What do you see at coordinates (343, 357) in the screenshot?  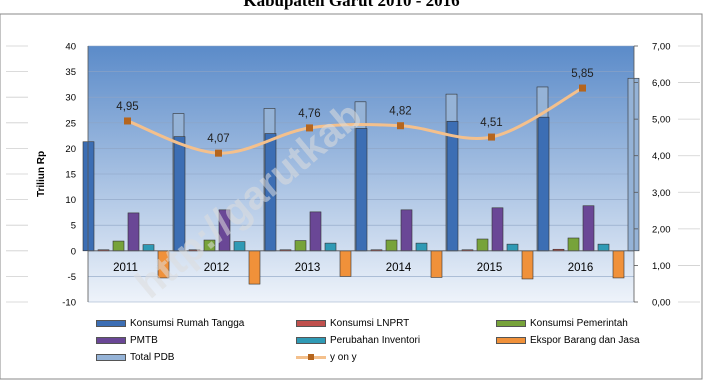 I see `legend-label: y on y` at bounding box center [343, 357].